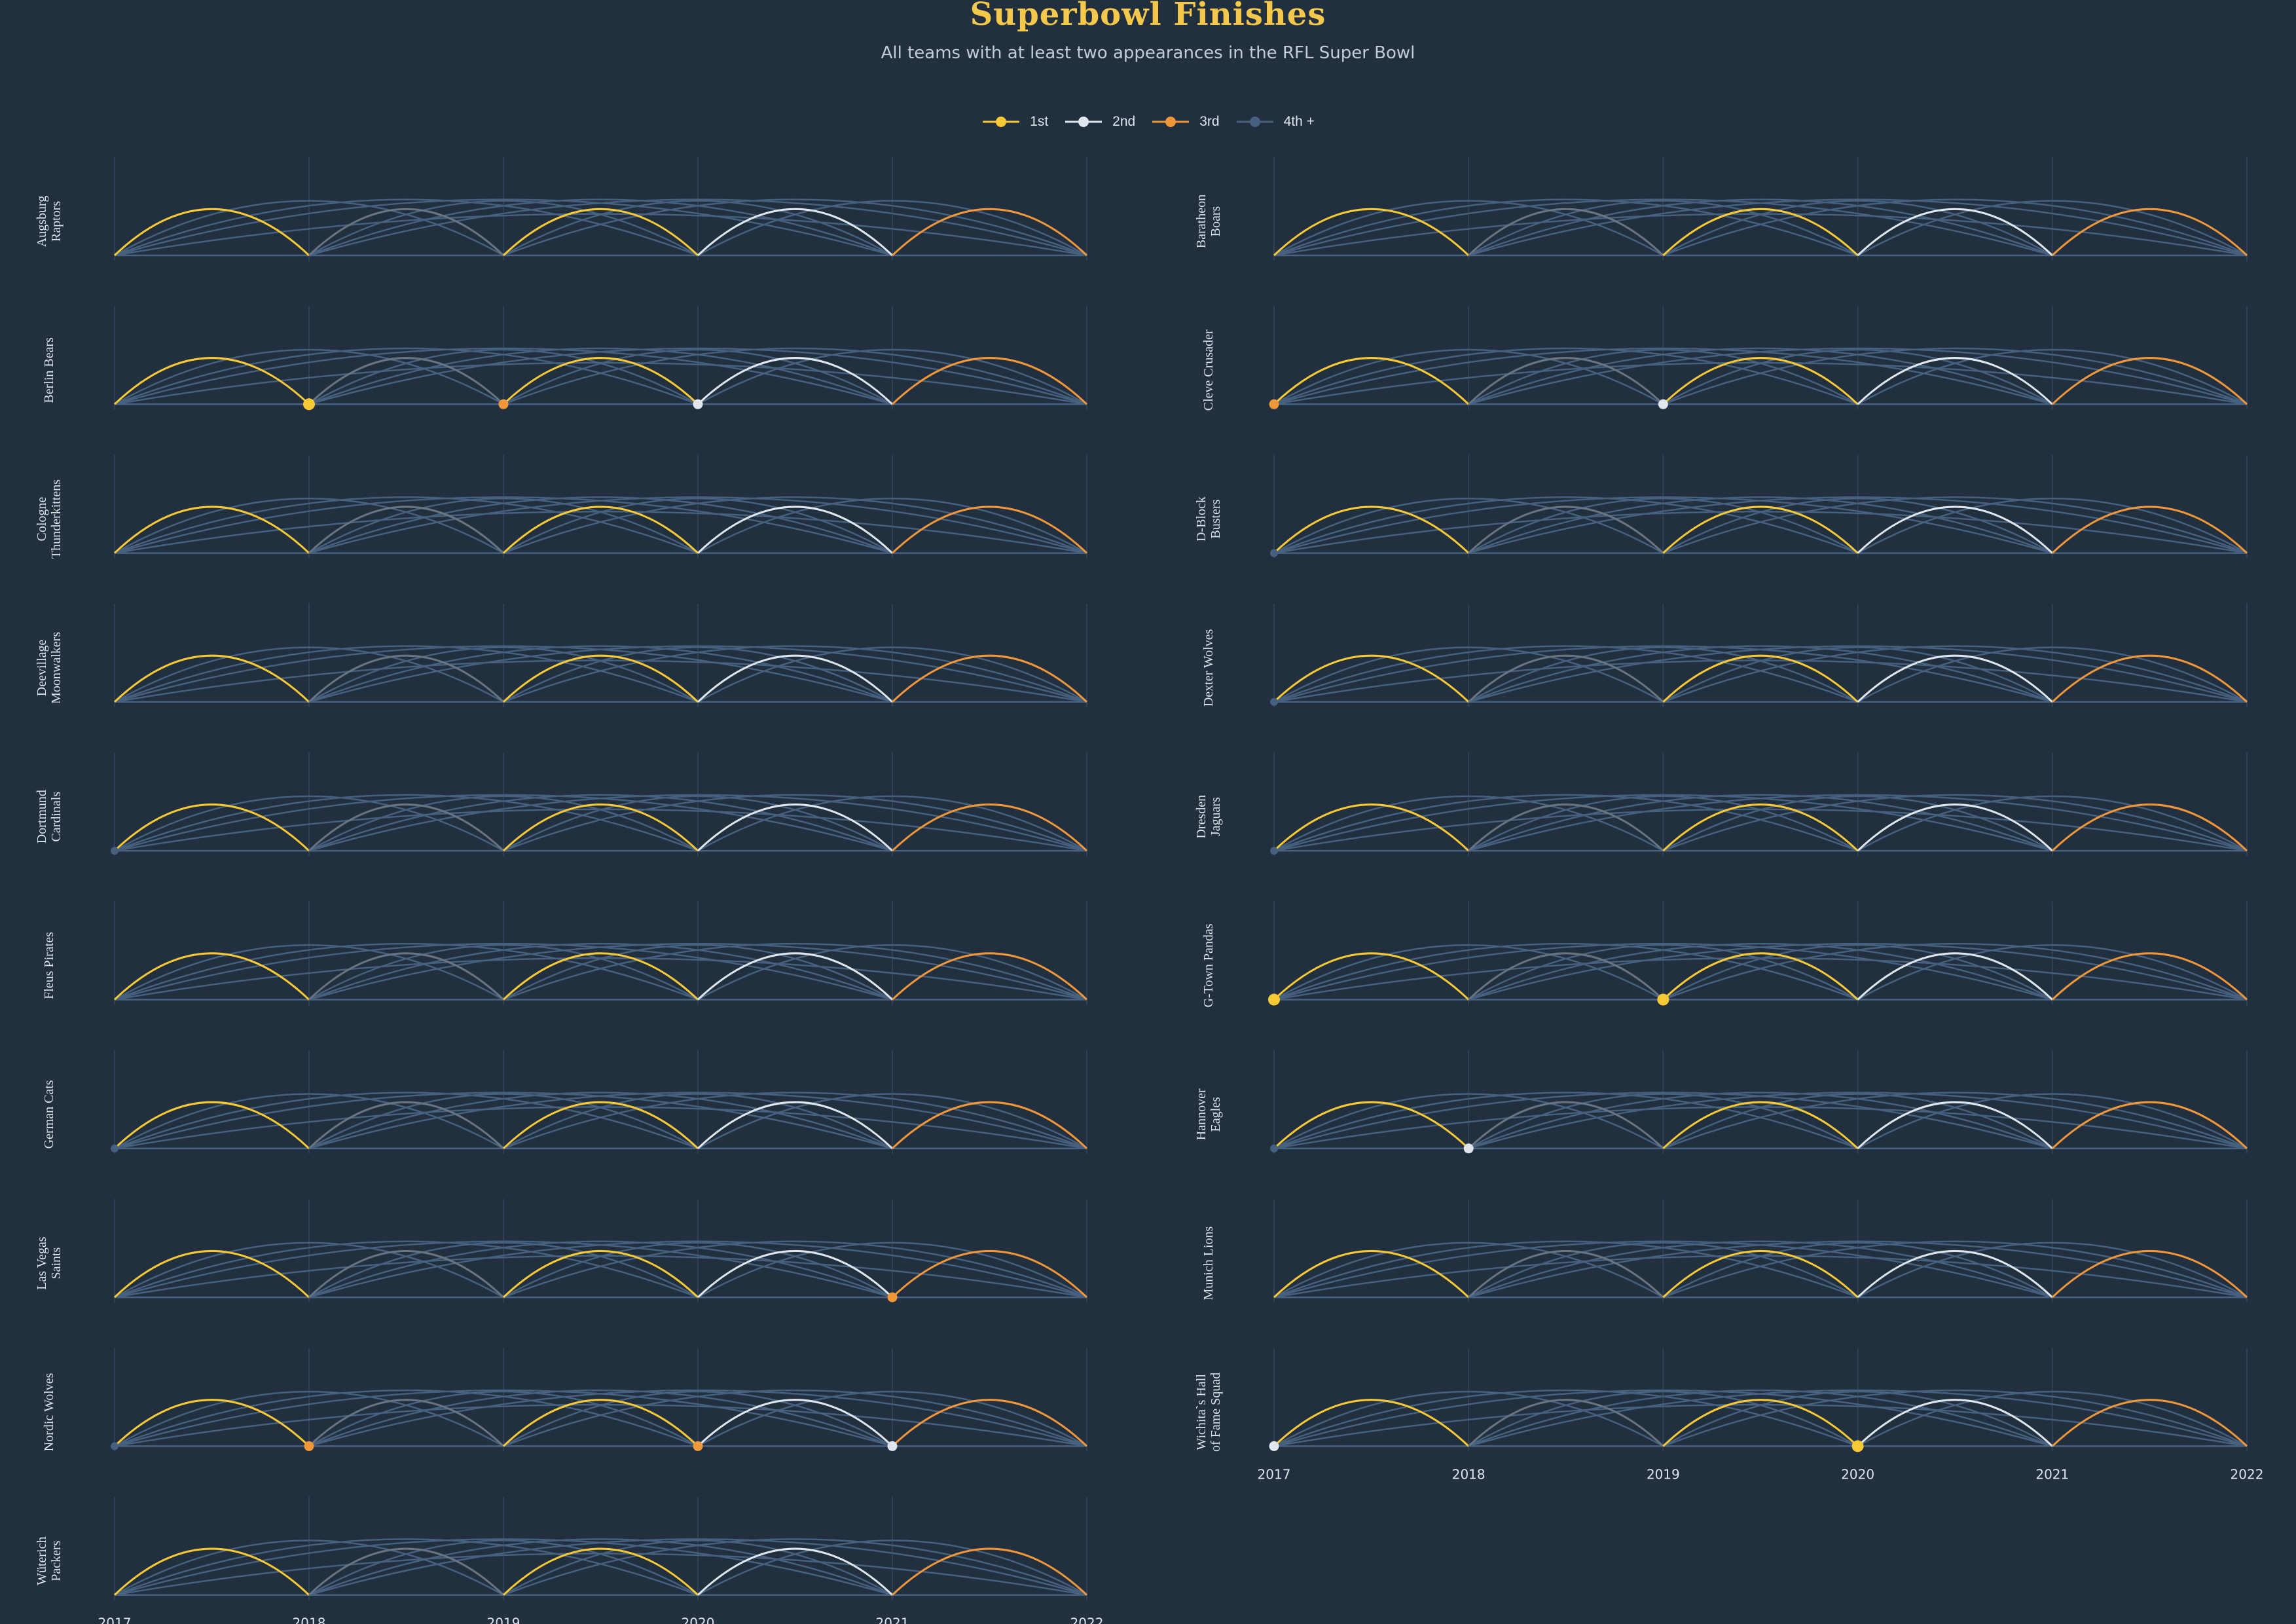 The image size is (2296, 1624). Describe the element at coordinates (49, 222) in the screenshot. I see `team-label: AugsburgRaptors` at that location.